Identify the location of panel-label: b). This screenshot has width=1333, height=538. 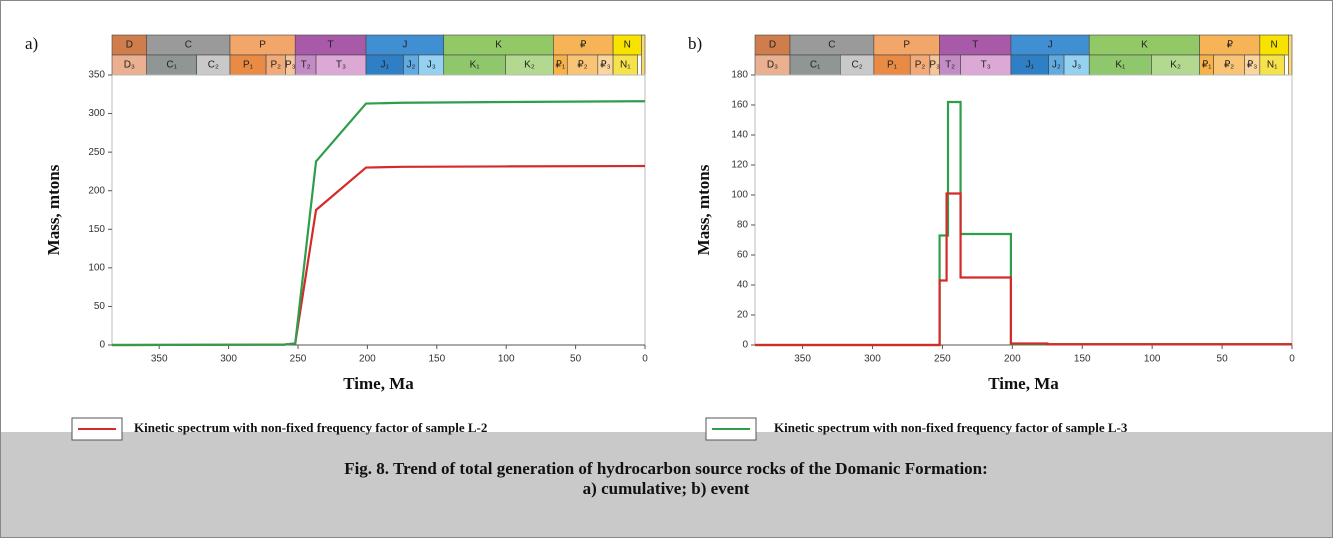
(695, 43).